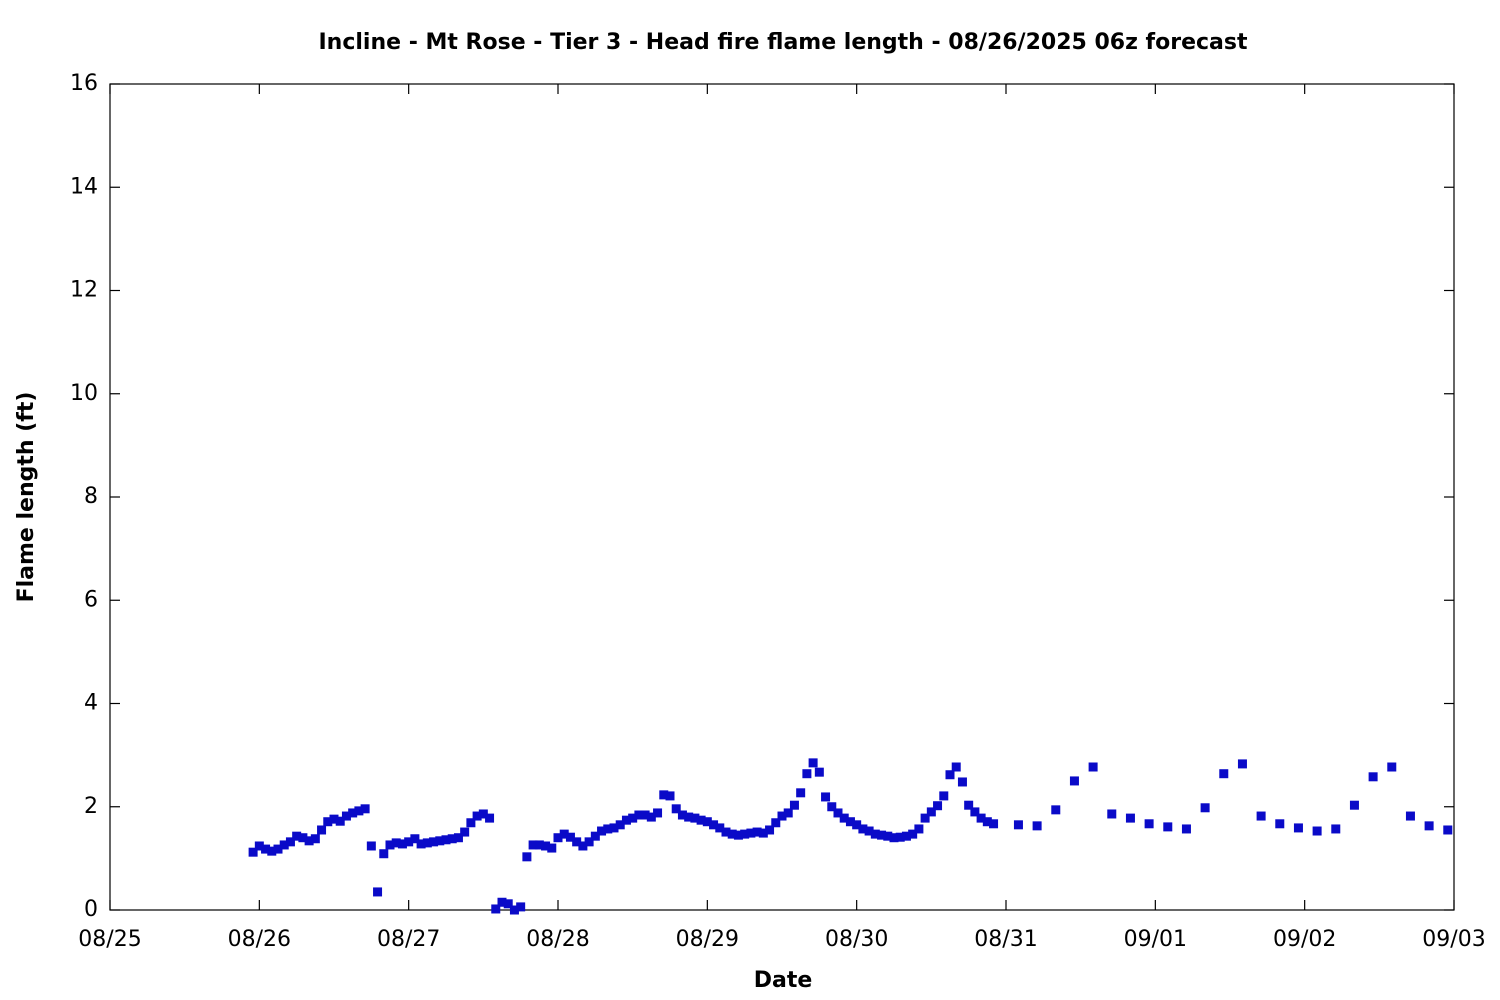  I want to click on x-tick-label: 09/02, so click(1304, 939).